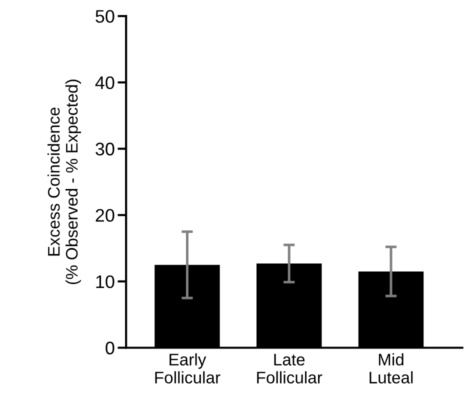 This screenshot has width=467, height=402. Describe the element at coordinates (187, 368) in the screenshot. I see `x-tick-label: Early Follicular` at that location.